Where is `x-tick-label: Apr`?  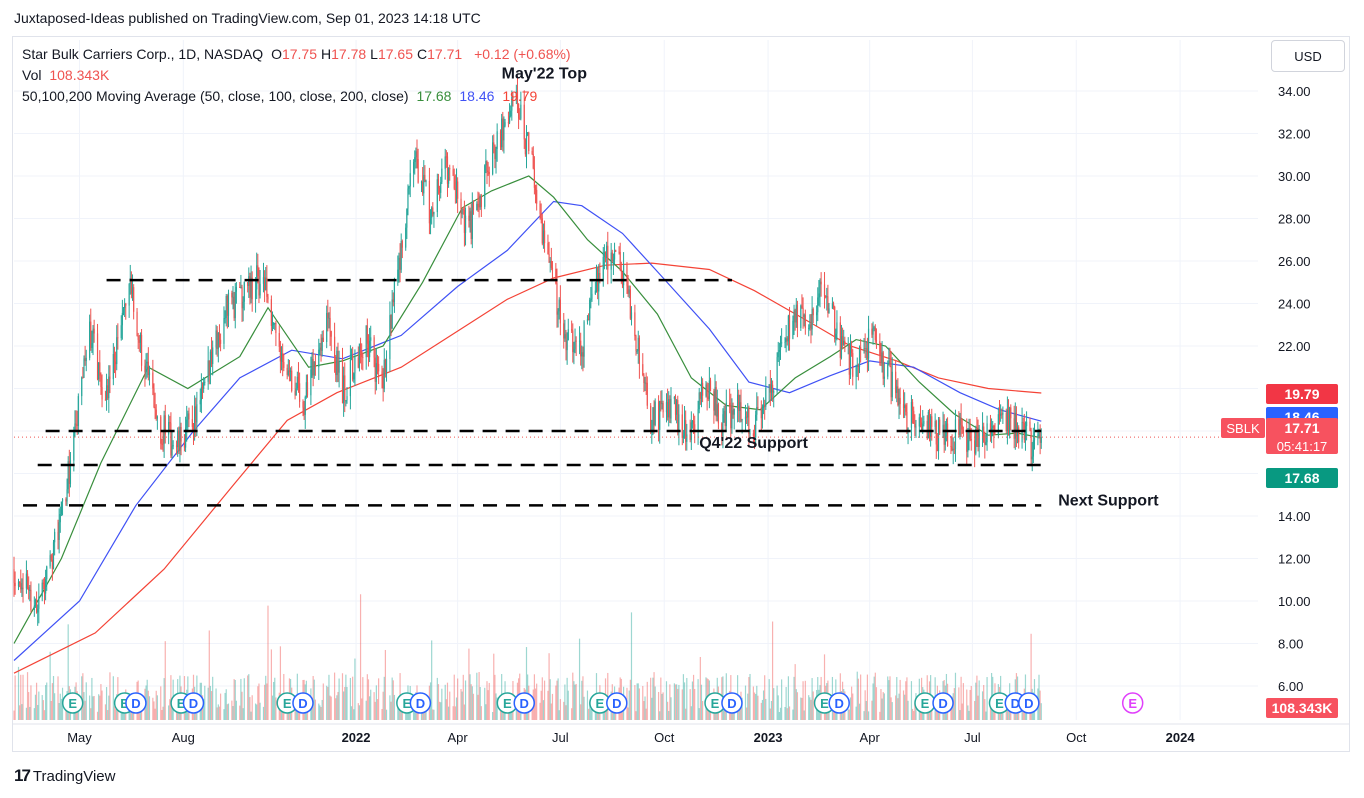 x-tick-label: Apr is located at coordinates (458, 737).